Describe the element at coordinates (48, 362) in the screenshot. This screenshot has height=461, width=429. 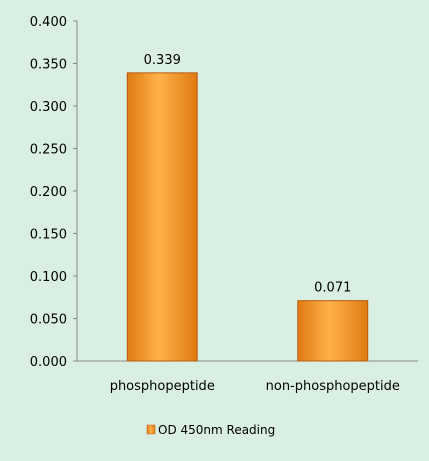
I see `y-tick-label: 0.000` at that location.